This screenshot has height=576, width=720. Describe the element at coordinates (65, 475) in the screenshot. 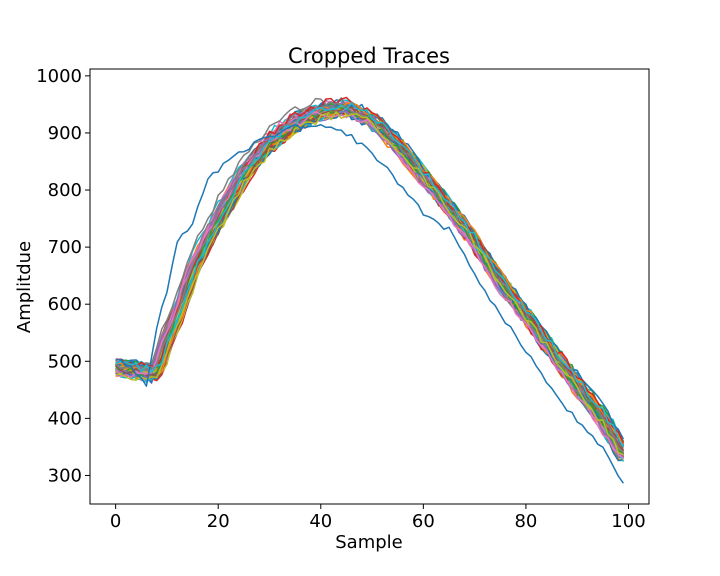

I see `y-tick-label: 300` at that location.